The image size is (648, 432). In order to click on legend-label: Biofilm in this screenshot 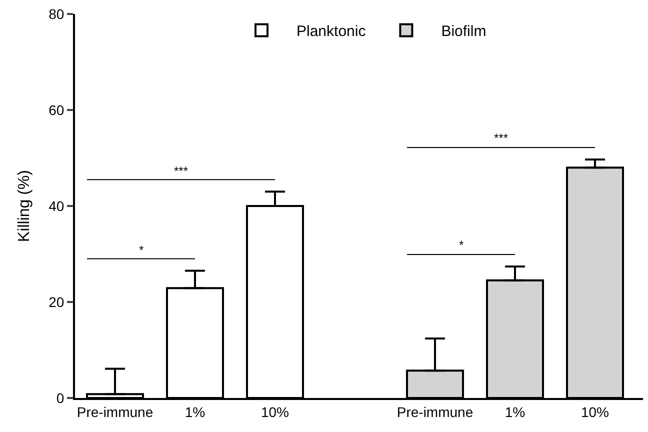, I will do `click(463, 31)`.